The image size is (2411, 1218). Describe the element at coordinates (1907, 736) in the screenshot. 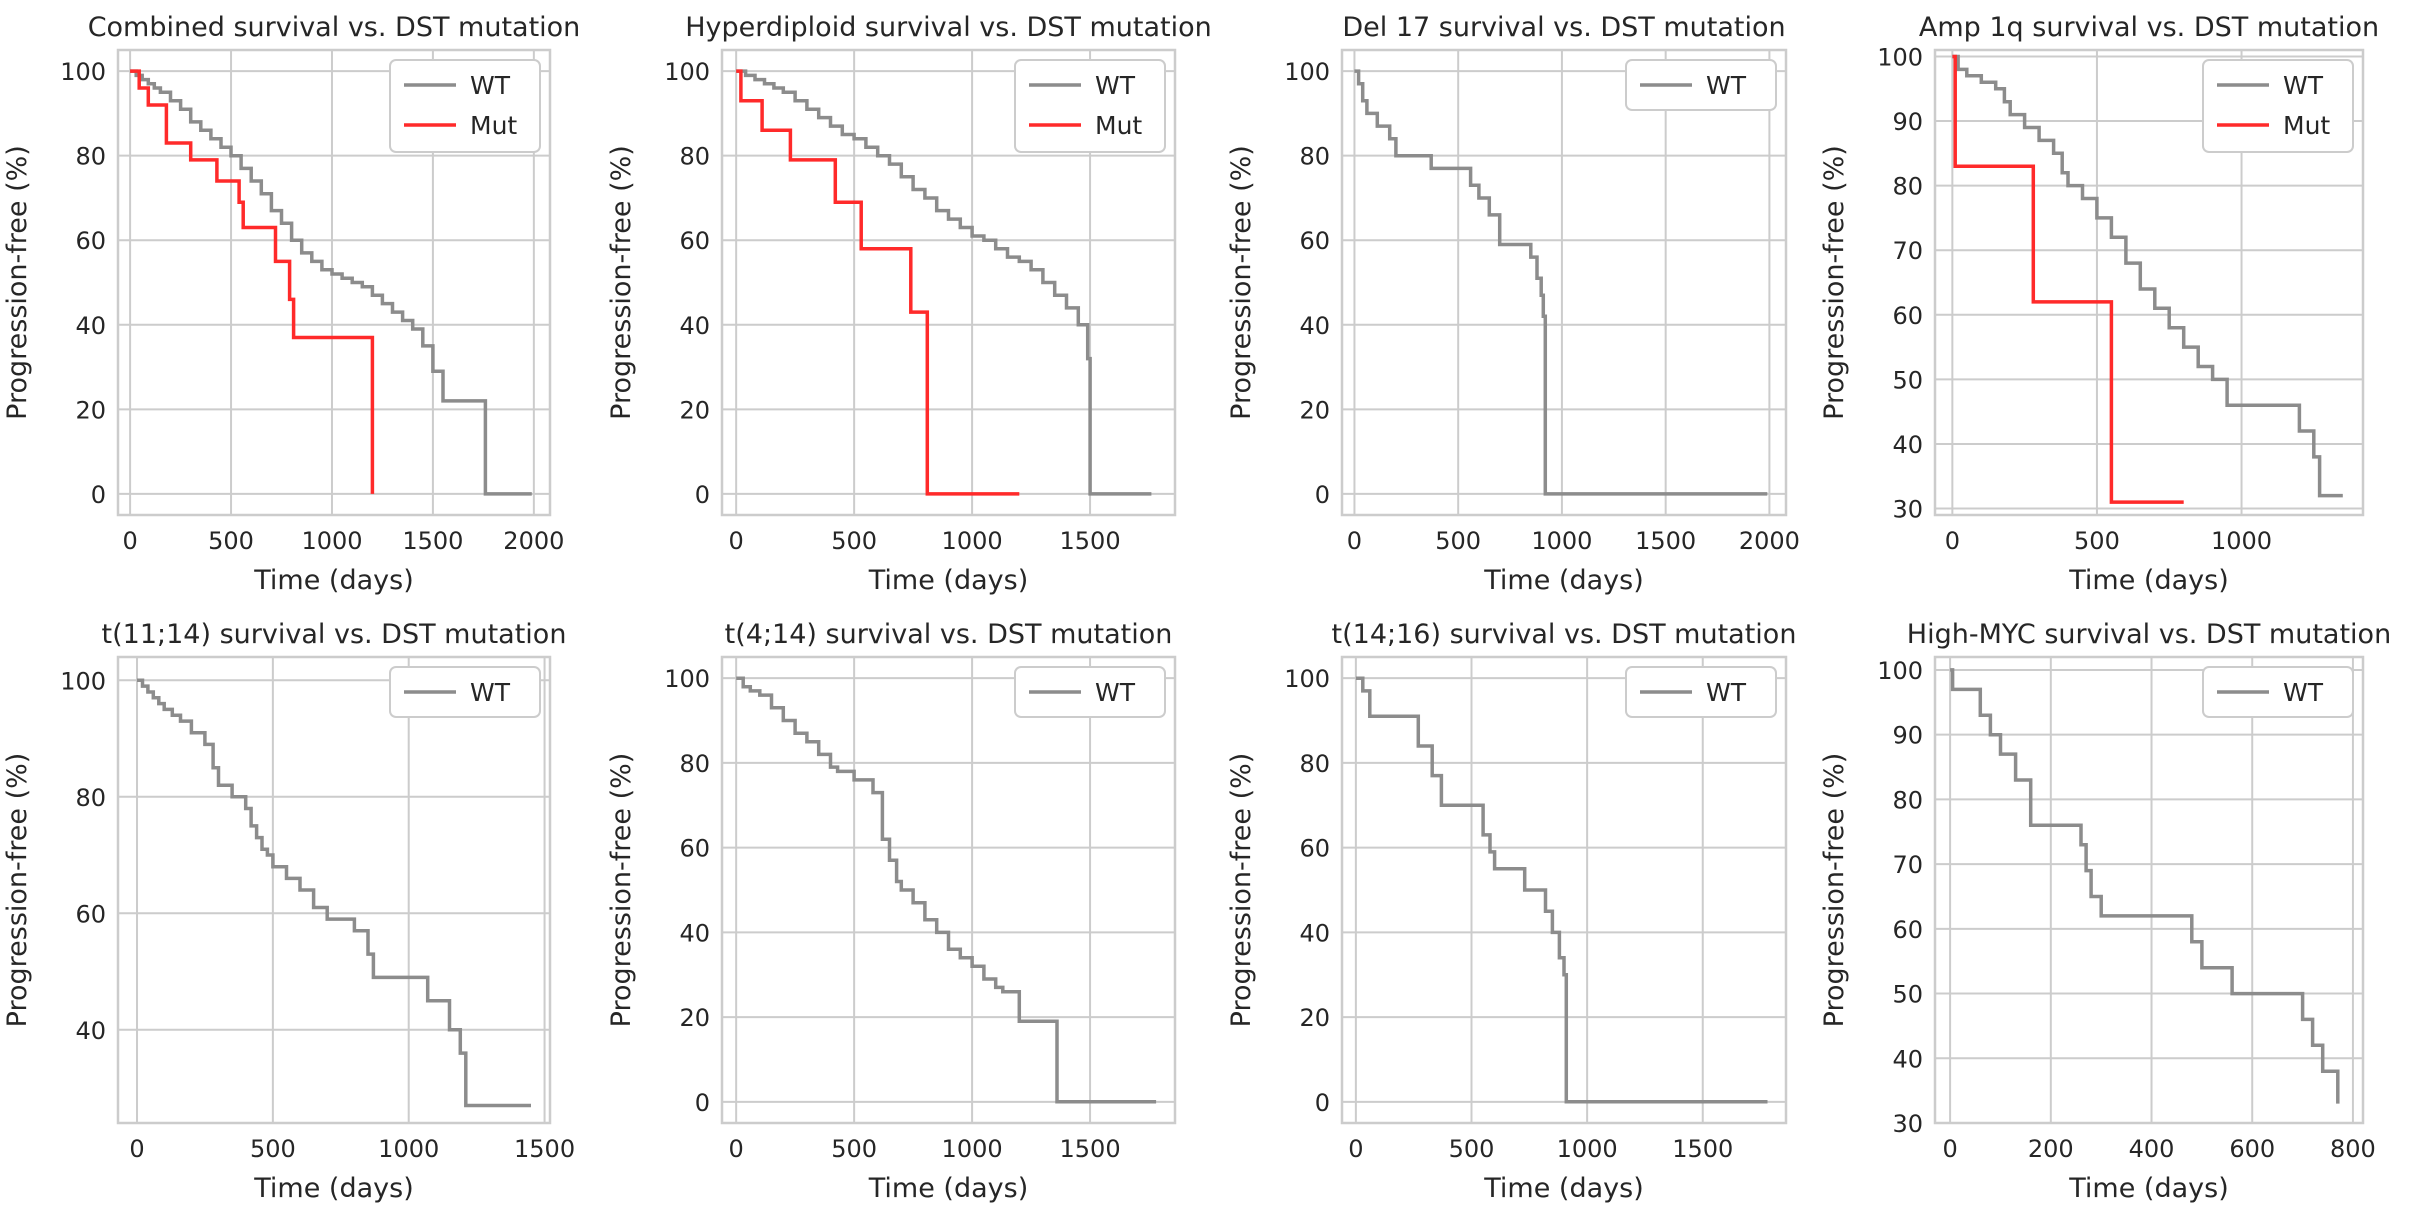

I see `y-tick-label: 90` at that location.